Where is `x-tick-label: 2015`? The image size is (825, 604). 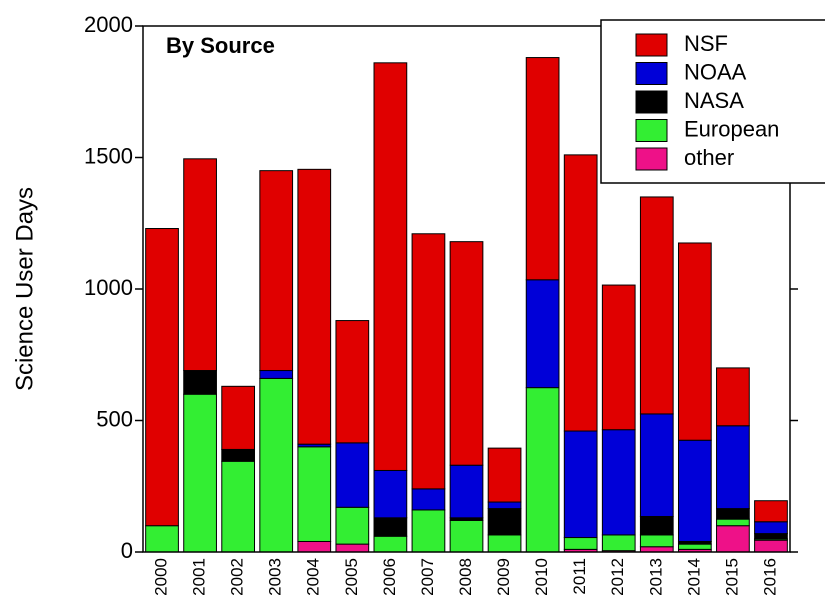
x-tick-label: 2015 is located at coordinates (731, 577).